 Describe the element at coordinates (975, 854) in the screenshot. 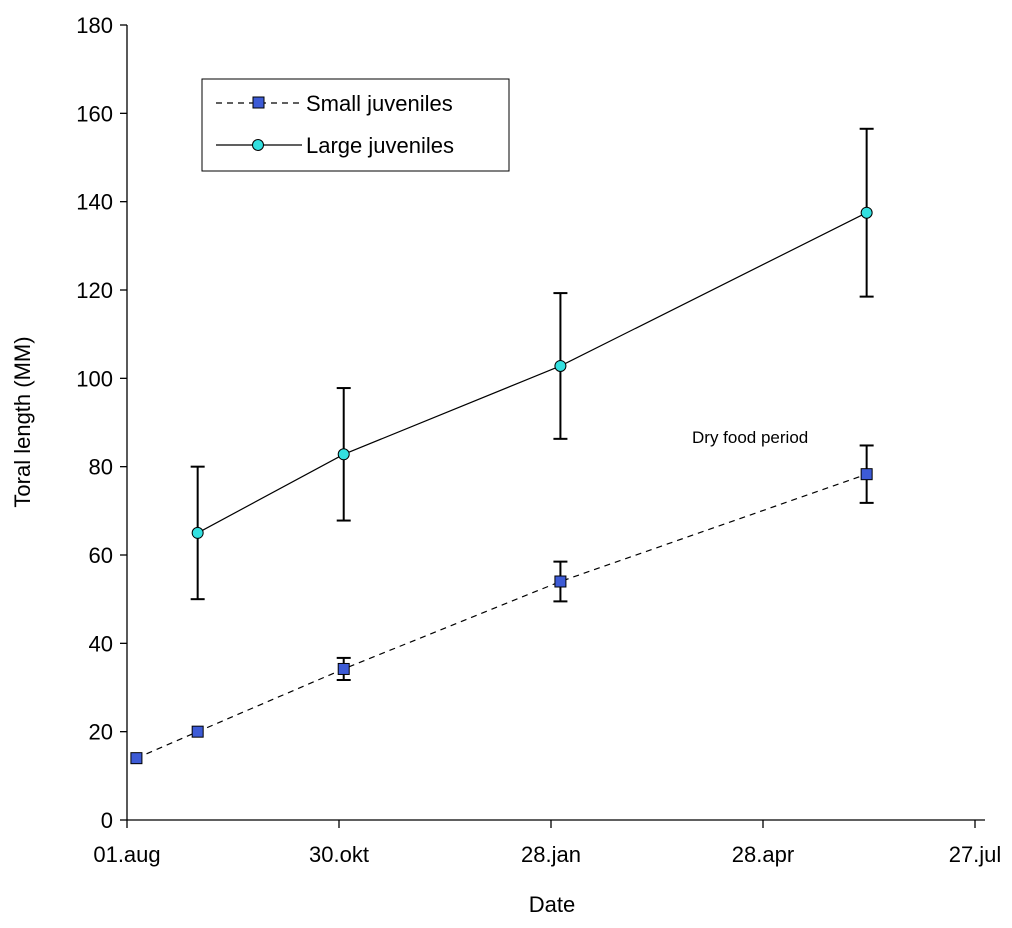

I see `x-tick-label: 27.jul` at that location.